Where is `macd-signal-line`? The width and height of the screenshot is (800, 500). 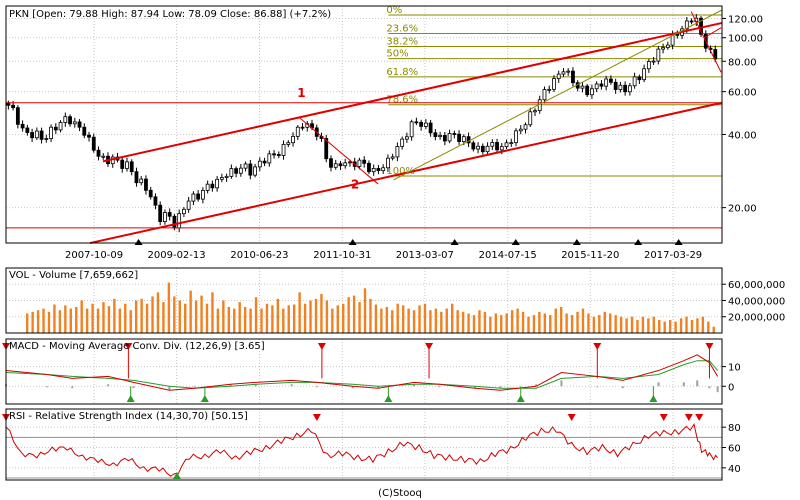
macd-signal-line is located at coordinates (362, 374).